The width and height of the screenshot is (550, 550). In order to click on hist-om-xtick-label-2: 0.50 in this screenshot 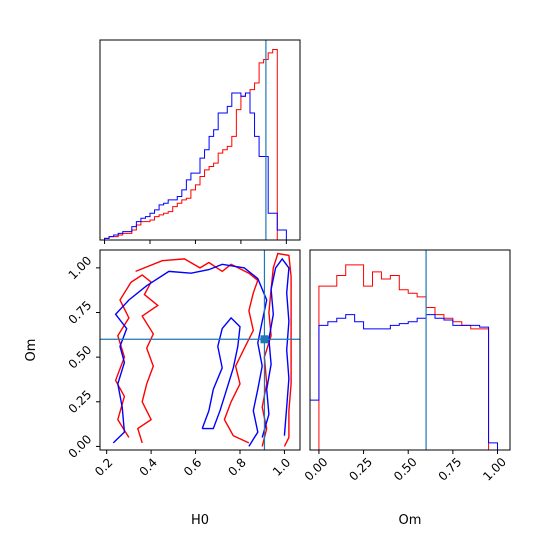, I will do `click(405, 469)`.